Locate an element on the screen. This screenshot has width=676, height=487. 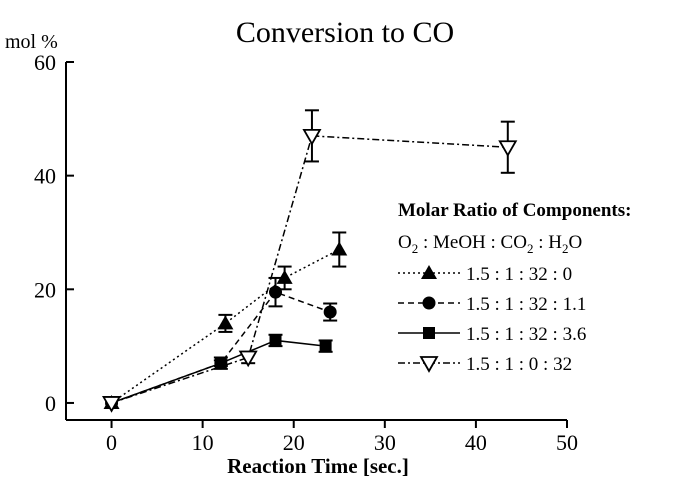
chart-title: Conversion to CO is located at coordinates (345, 32).